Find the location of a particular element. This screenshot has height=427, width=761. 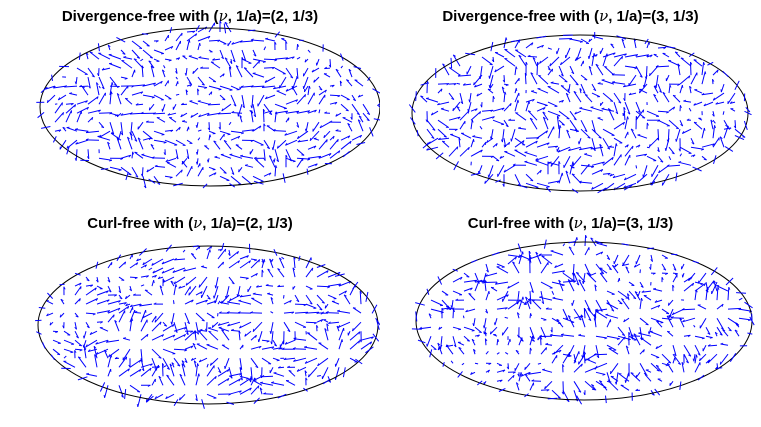

chart-title: Curl-free with (ν, 1/a)=(3, 1/3) is located at coordinates (570, 223).